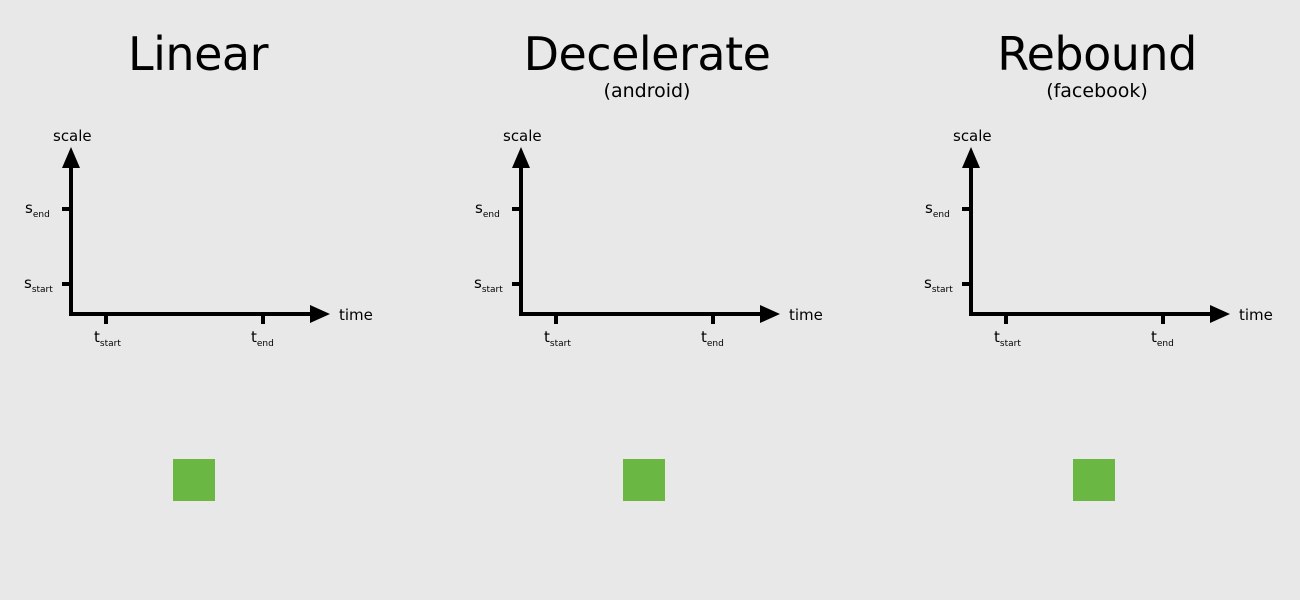 Image resolution: width=1300 pixels, height=600 pixels. I want to click on panel-subtitle: (facebook), so click(1097, 91).